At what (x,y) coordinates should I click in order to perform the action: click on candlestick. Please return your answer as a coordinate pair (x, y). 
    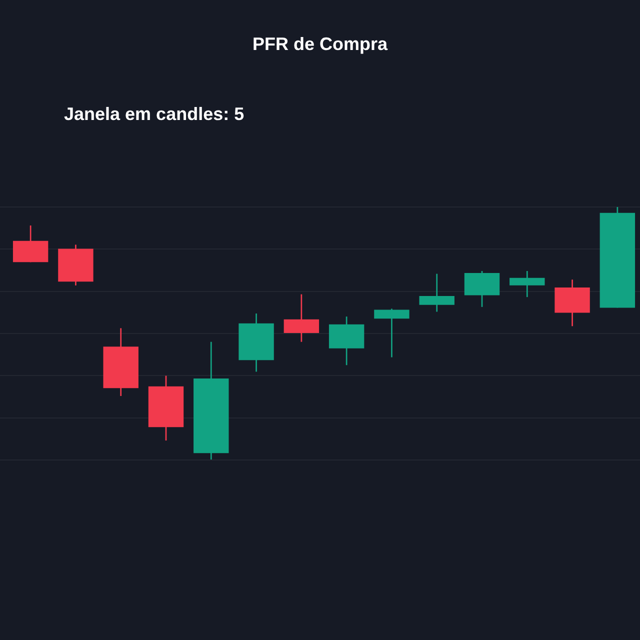
    Looking at the image, I should click on (392, 333).